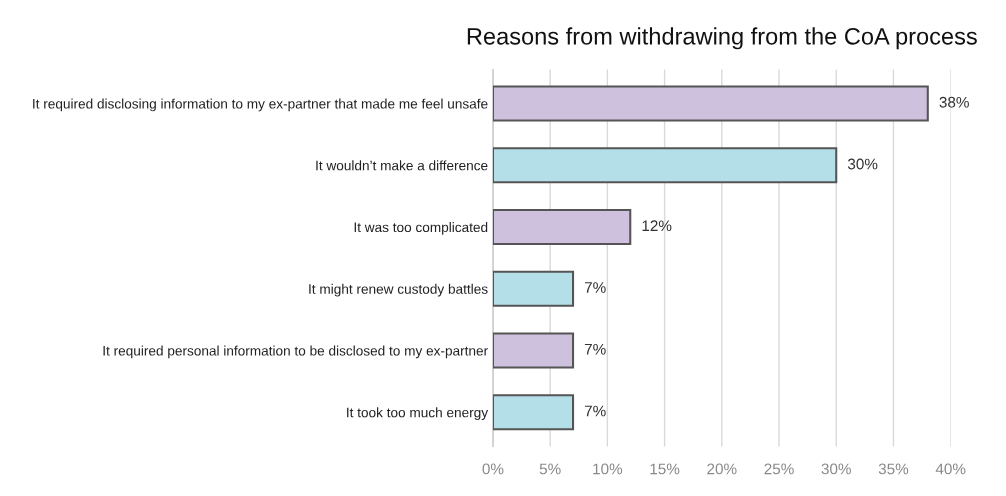 This screenshot has height=496, width=1006. Describe the element at coordinates (493, 469) in the screenshot. I see `x-tick-label: 0%` at that location.